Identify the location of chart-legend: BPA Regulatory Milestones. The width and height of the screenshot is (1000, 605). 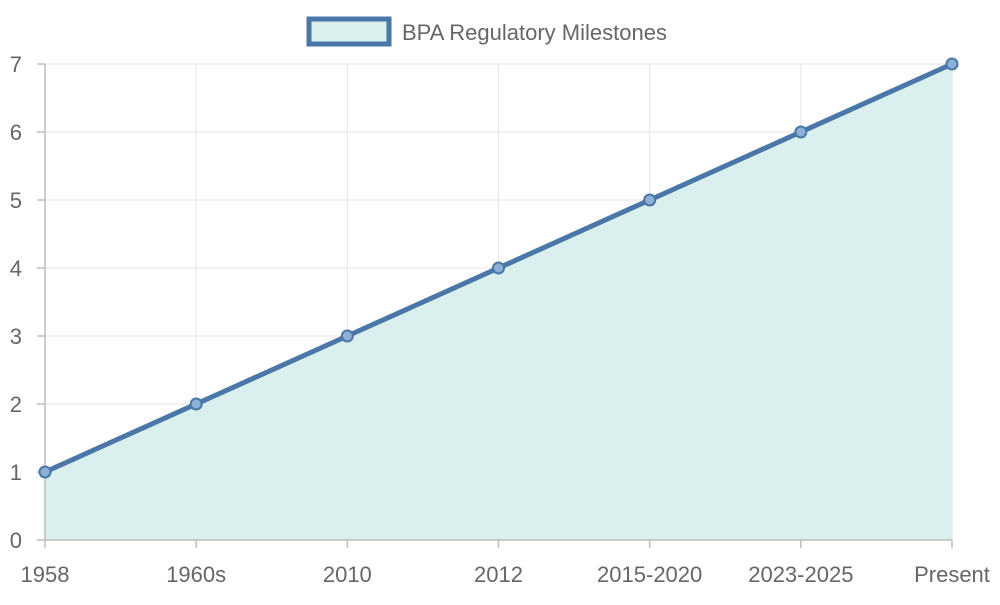
(486, 31).